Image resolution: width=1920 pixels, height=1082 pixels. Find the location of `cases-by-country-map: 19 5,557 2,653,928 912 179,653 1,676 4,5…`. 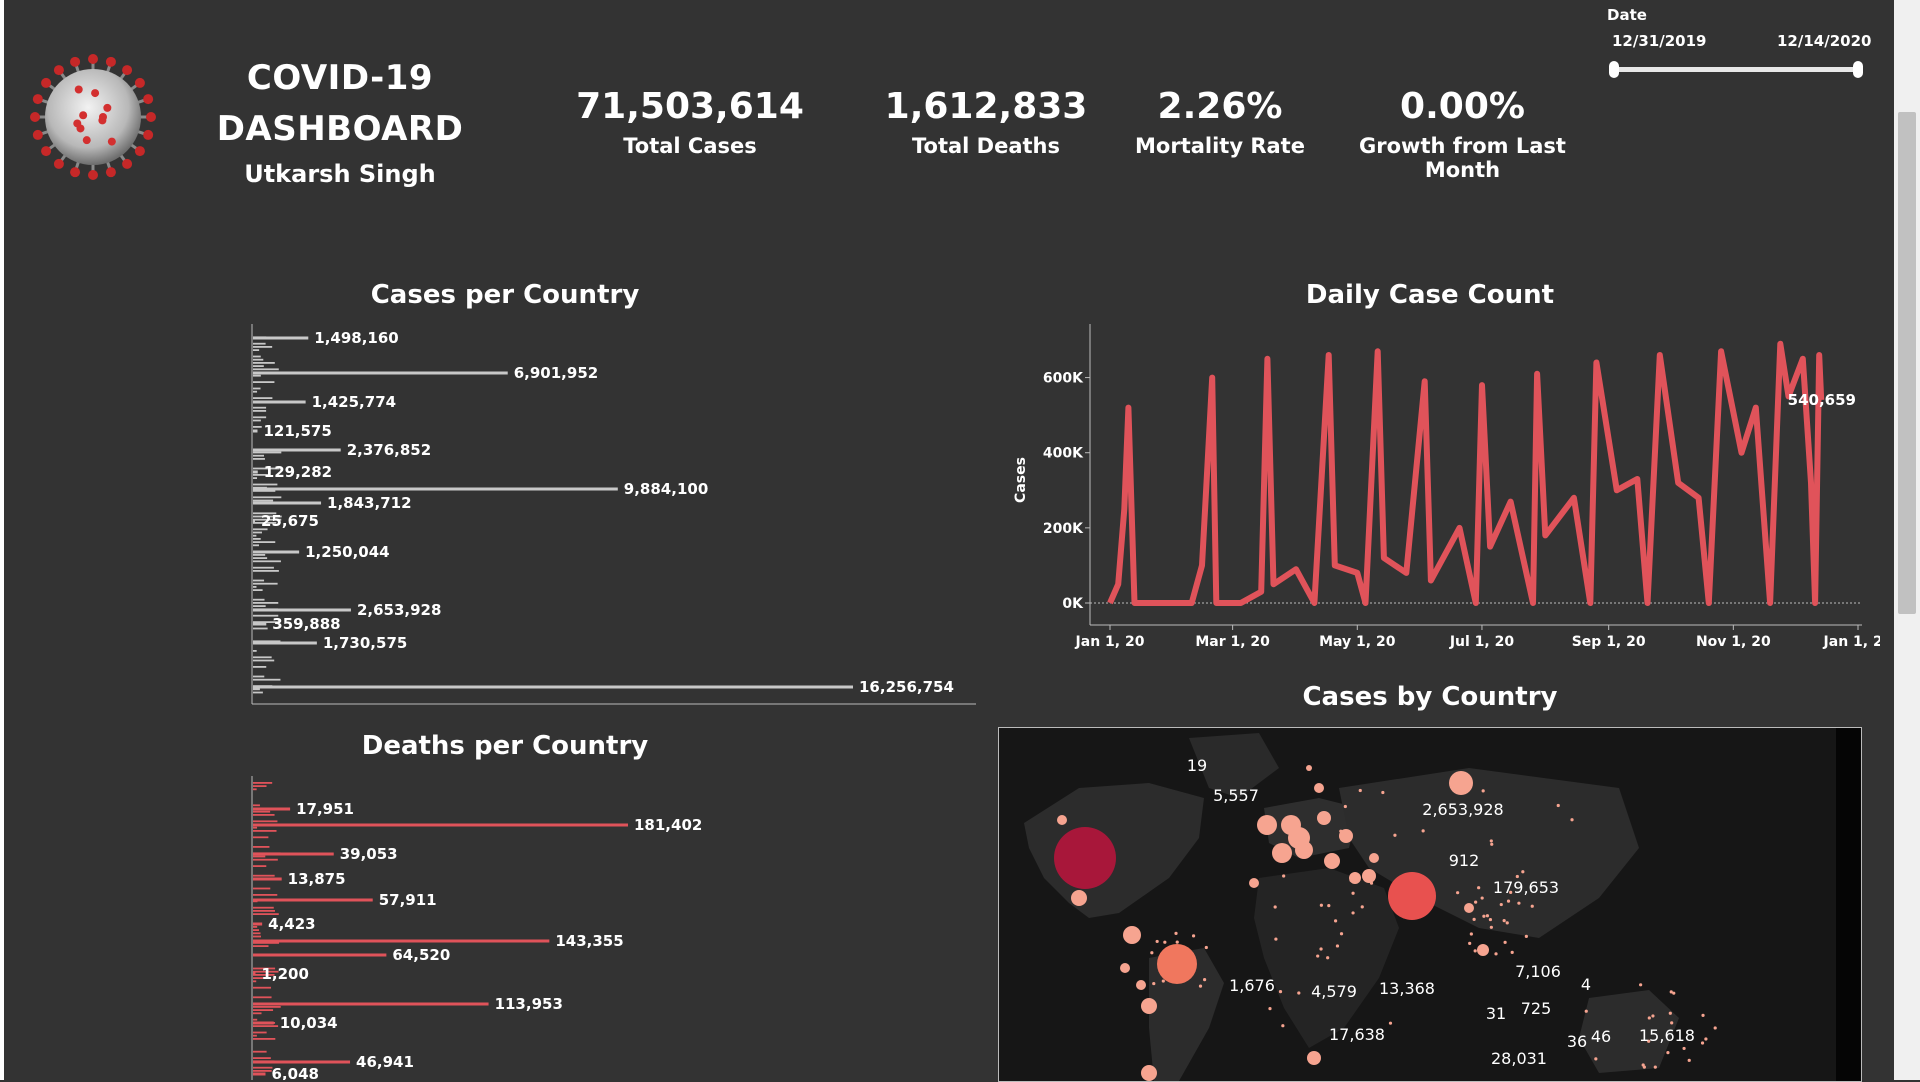

cases-by-country-map: 19 5,557 2,653,928 912 179,653 1,676 4,5… is located at coordinates (1430, 904).